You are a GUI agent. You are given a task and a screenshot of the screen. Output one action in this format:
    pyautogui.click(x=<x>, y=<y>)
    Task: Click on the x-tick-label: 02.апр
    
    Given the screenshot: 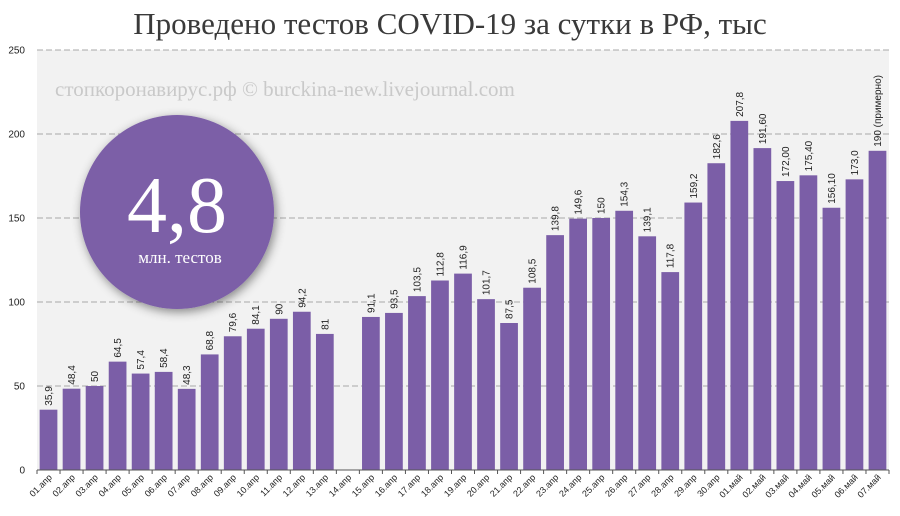 What is the action you would take?
    pyautogui.click(x=64, y=485)
    